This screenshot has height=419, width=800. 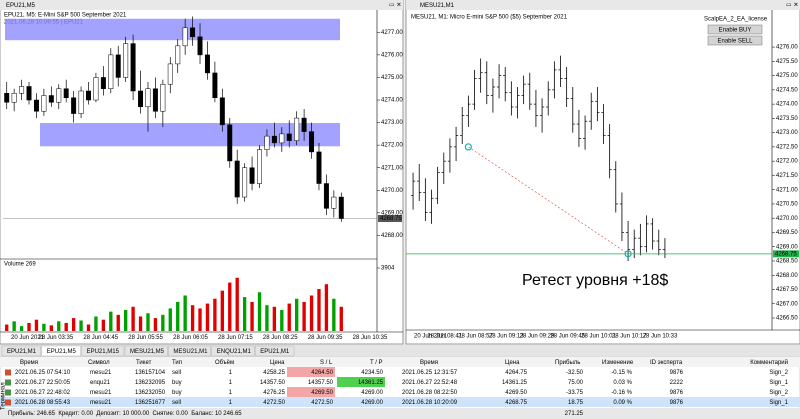 What do you see at coordinates (468, 147) in the screenshot?
I see `trade-open` at bounding box center [468, 147].